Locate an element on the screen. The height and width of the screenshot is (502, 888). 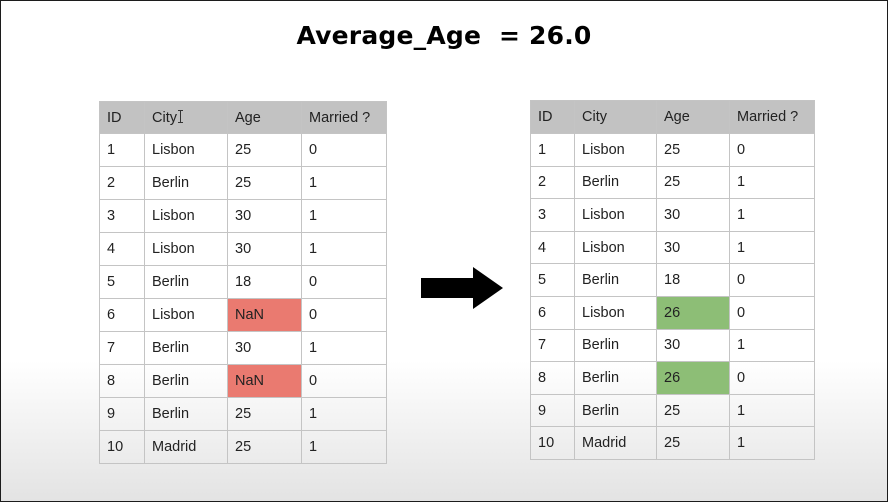
header-city: City is located at coordinates (615, 117).